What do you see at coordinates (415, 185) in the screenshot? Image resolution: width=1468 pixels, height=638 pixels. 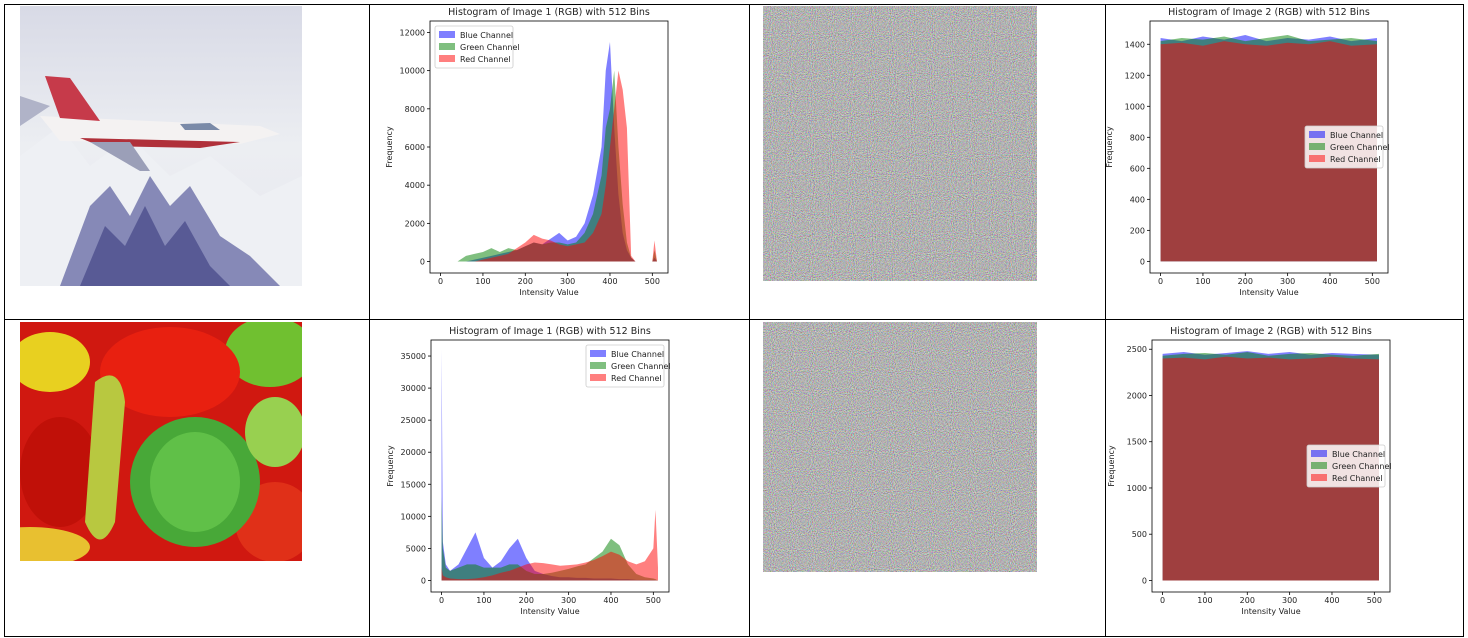 I see `y-tick-label: 4000` at bounding box center [415, 185].